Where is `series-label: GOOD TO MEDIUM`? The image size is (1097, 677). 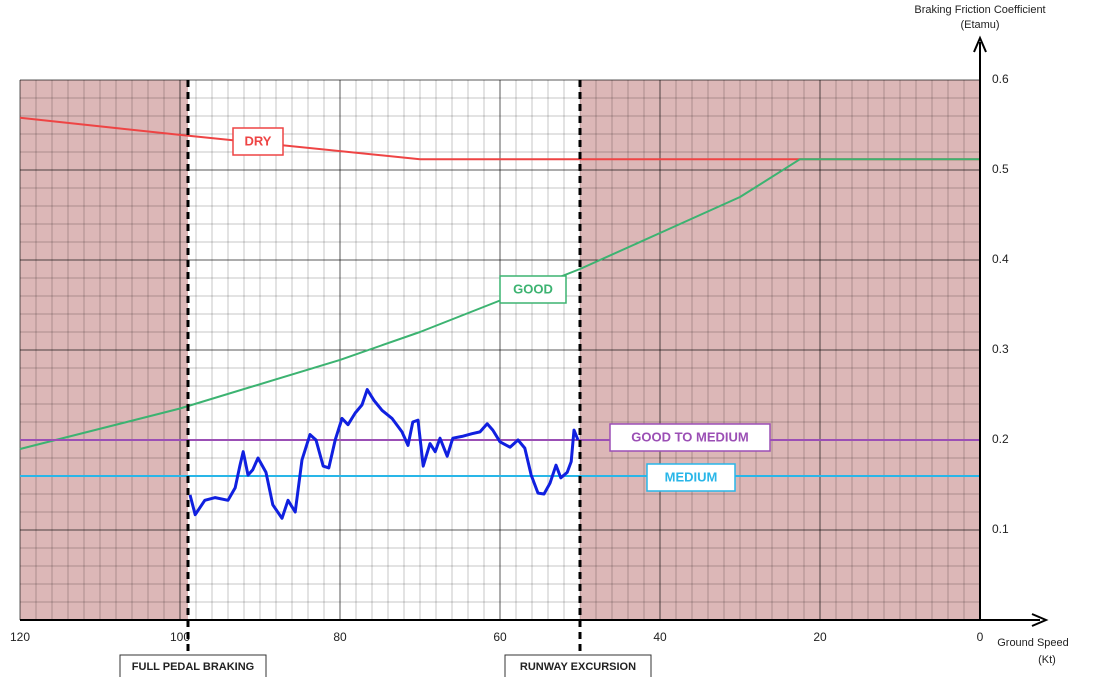 series-label: GOOD TO MEDIUM is located at coordinates (689, 436).